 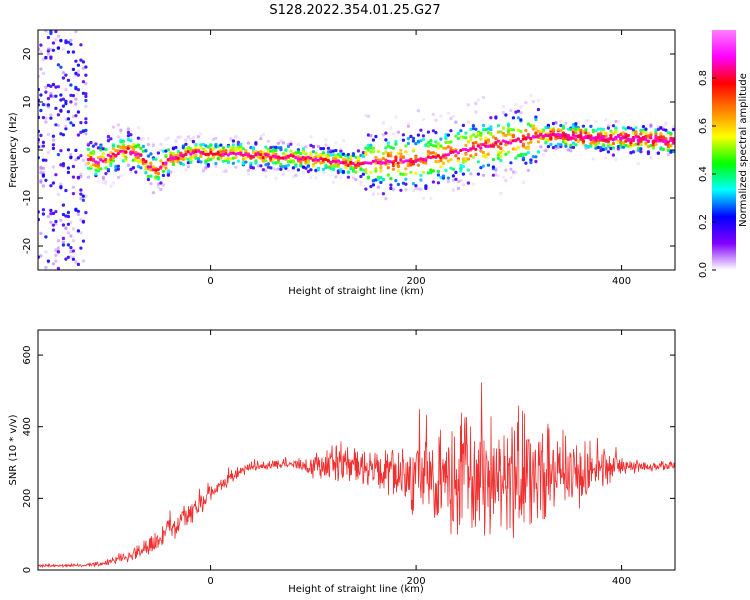 What do you see at coordinates (356, 589) in the screenshot?
I see `snr-xlabel: Height of straight line (km)` at bounding box center [356, 589].